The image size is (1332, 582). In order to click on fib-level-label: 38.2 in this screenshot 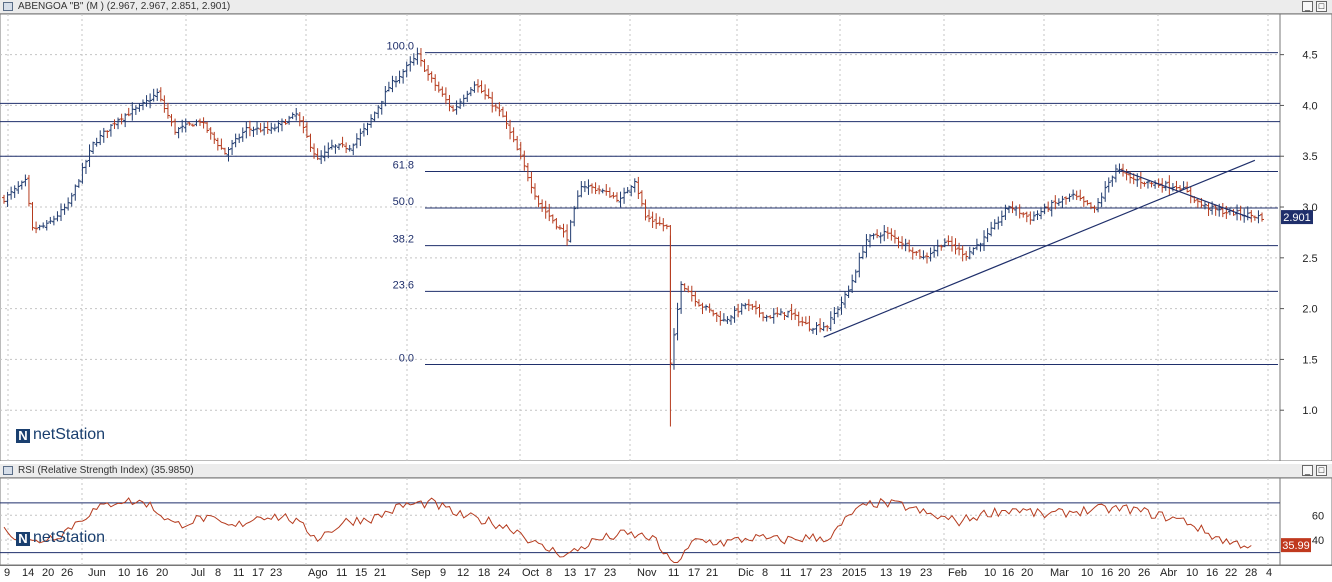, I will do `click(403, 240)`.